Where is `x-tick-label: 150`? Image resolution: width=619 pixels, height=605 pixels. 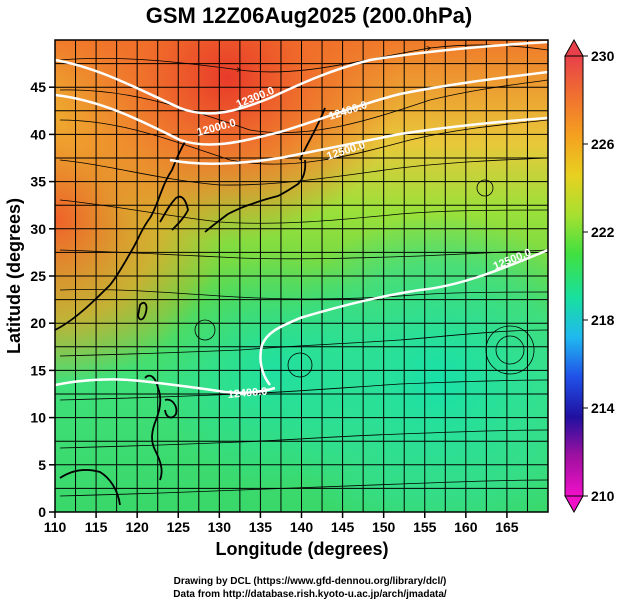 x-tick-label: 150 is located at coordinates (384, 527).